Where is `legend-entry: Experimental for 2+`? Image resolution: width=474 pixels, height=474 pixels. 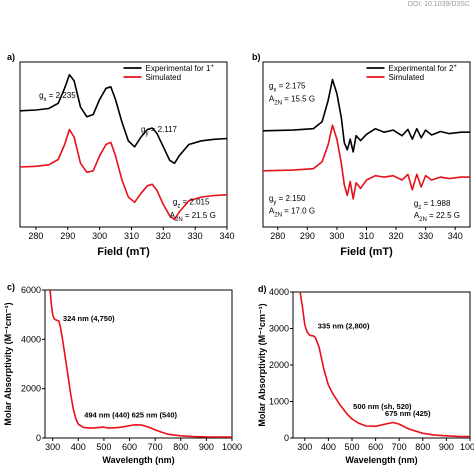 legend-entry: Experimental for 2+ is located at coordinates (423, 68).